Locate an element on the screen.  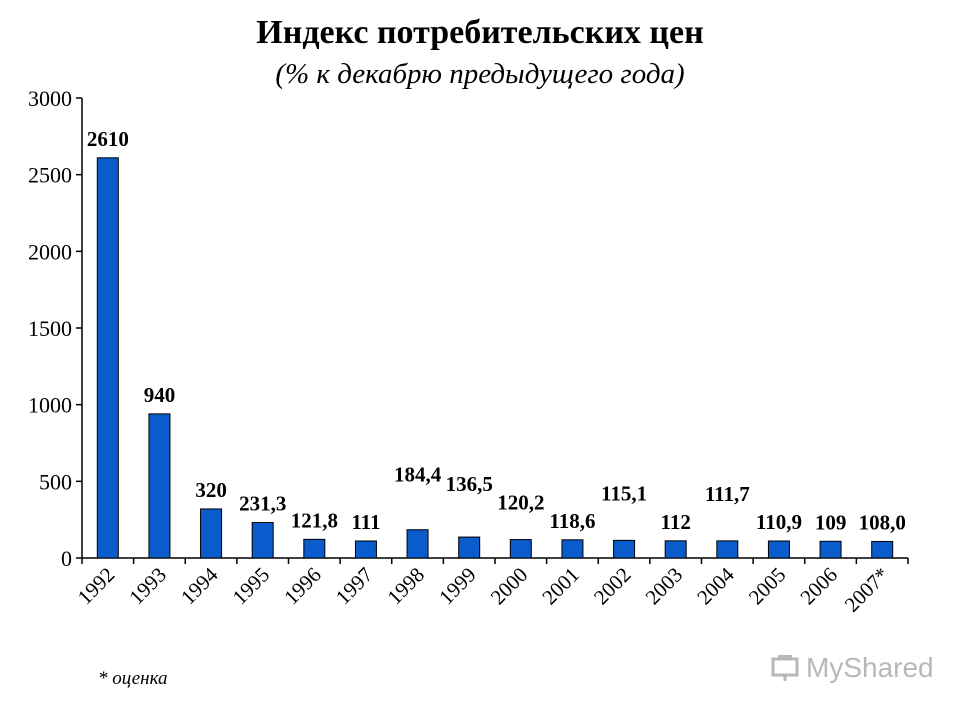
bar-data-label: 118,6 is located at coordinates (572, 521).